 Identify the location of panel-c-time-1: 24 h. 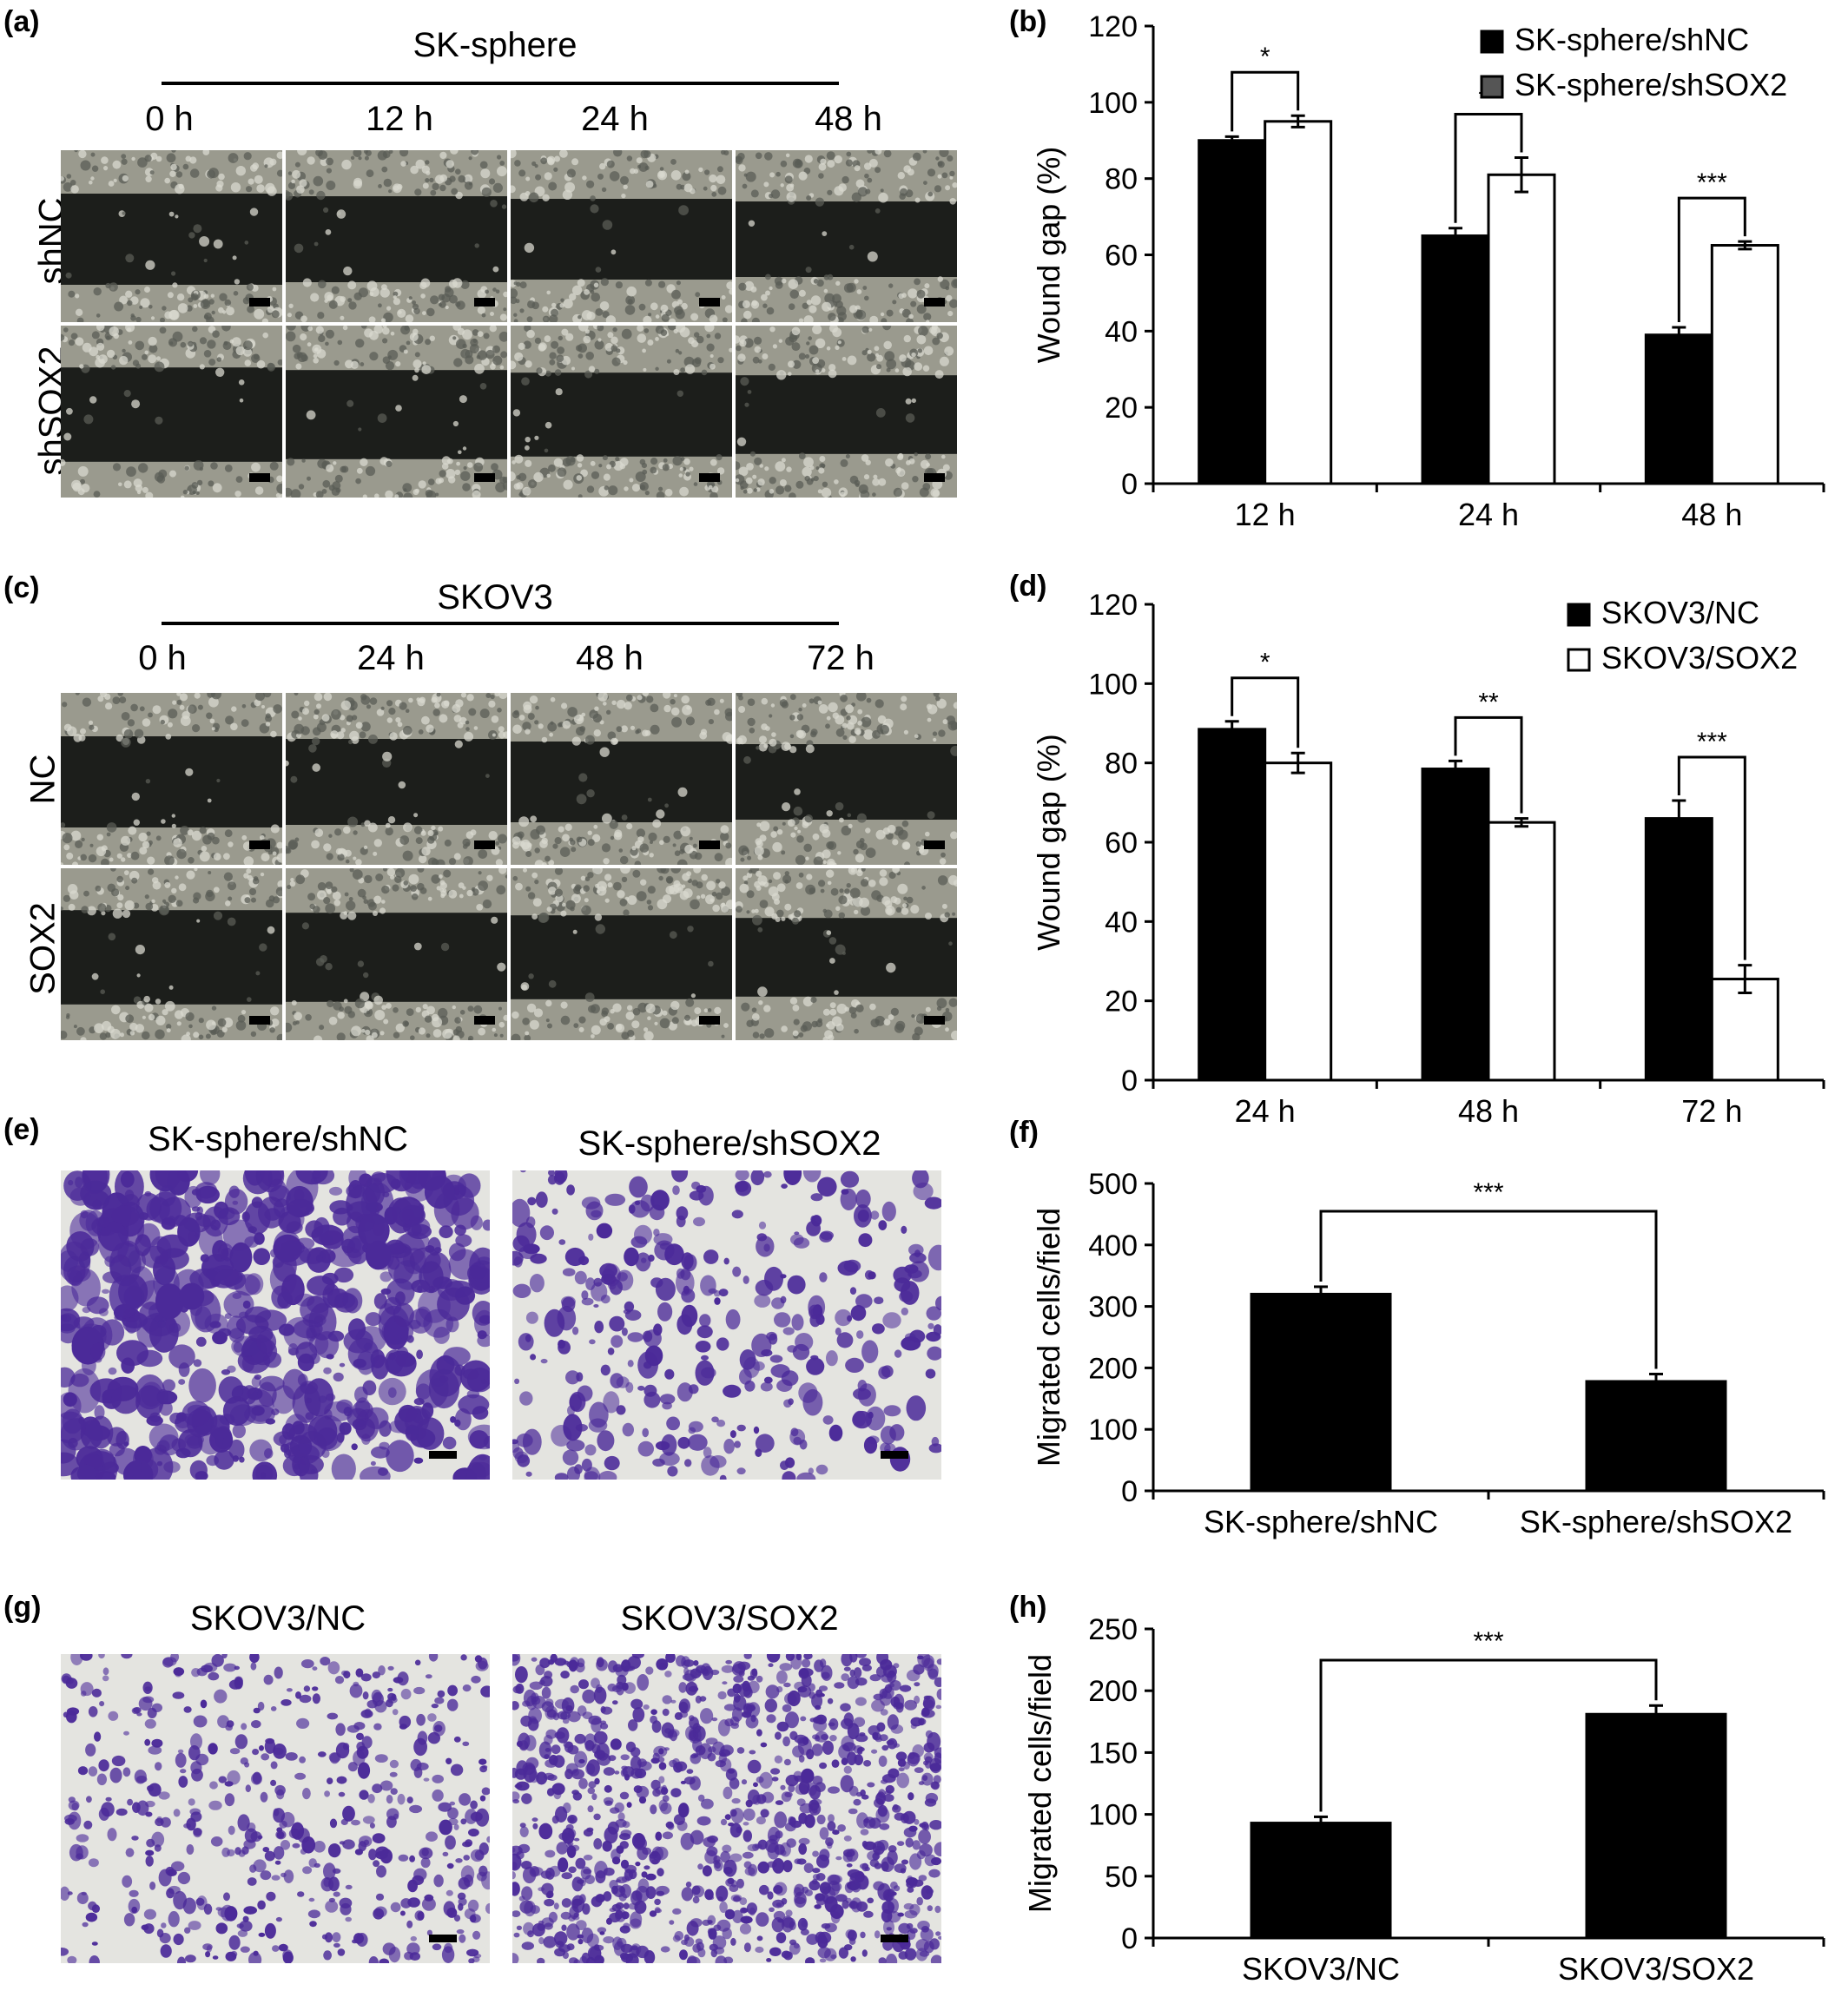
(391, 658).